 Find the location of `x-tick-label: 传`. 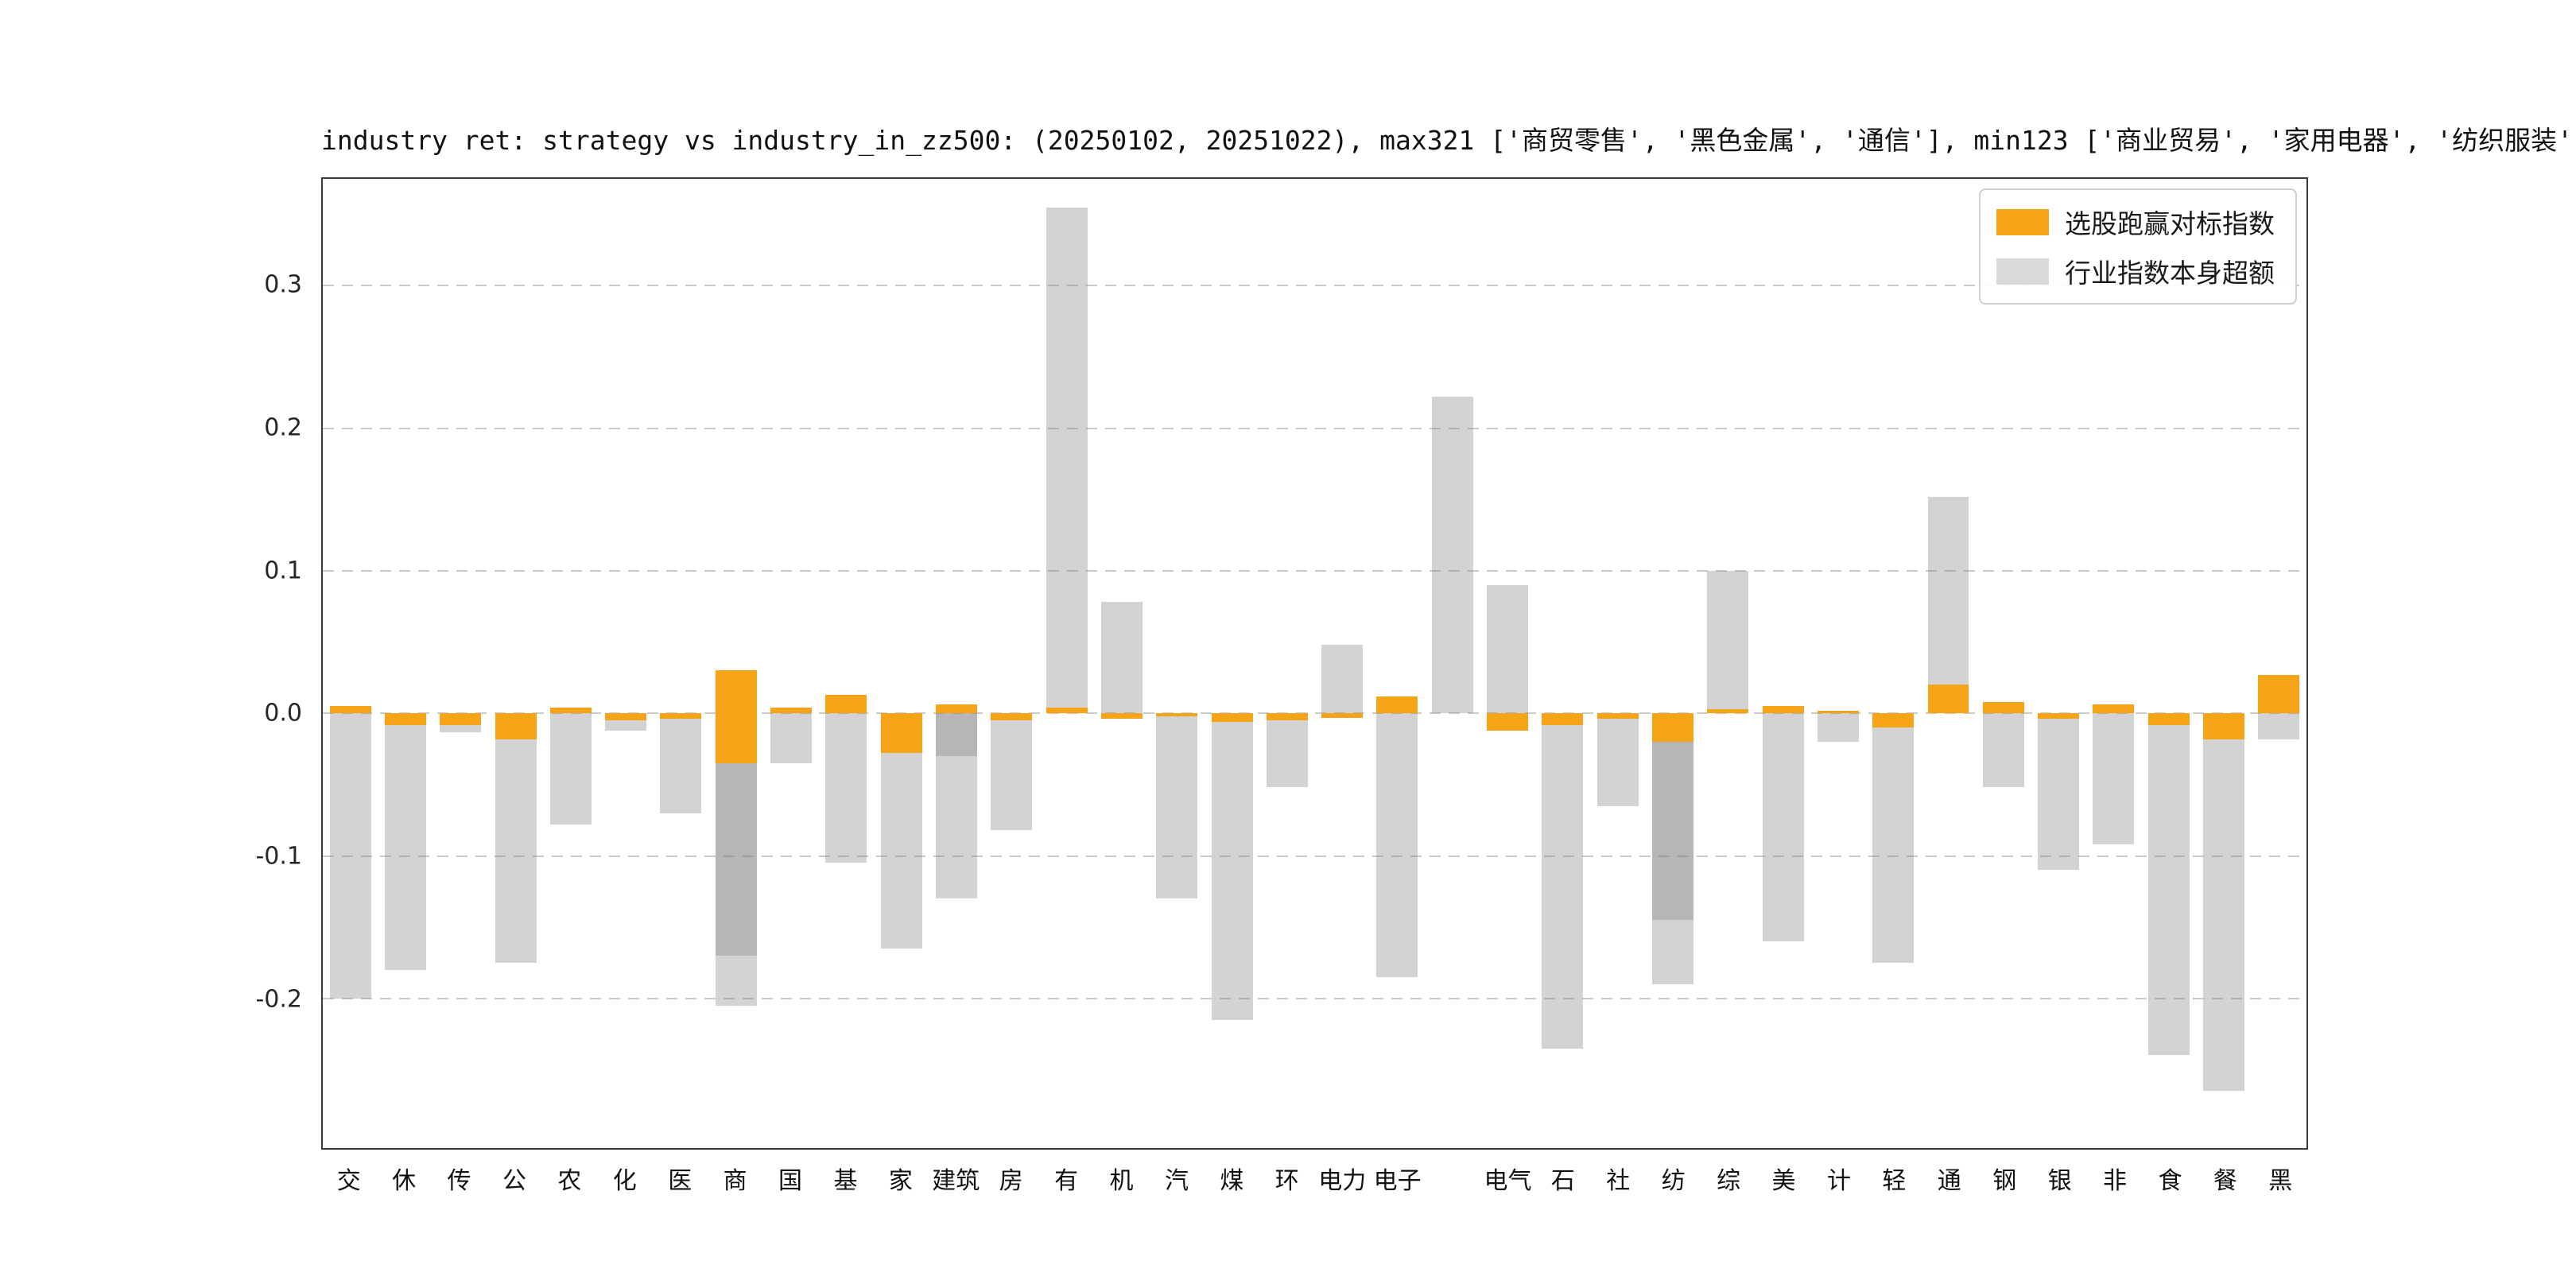

x-tick-label: 传 is located at coordinates (459, 1181).